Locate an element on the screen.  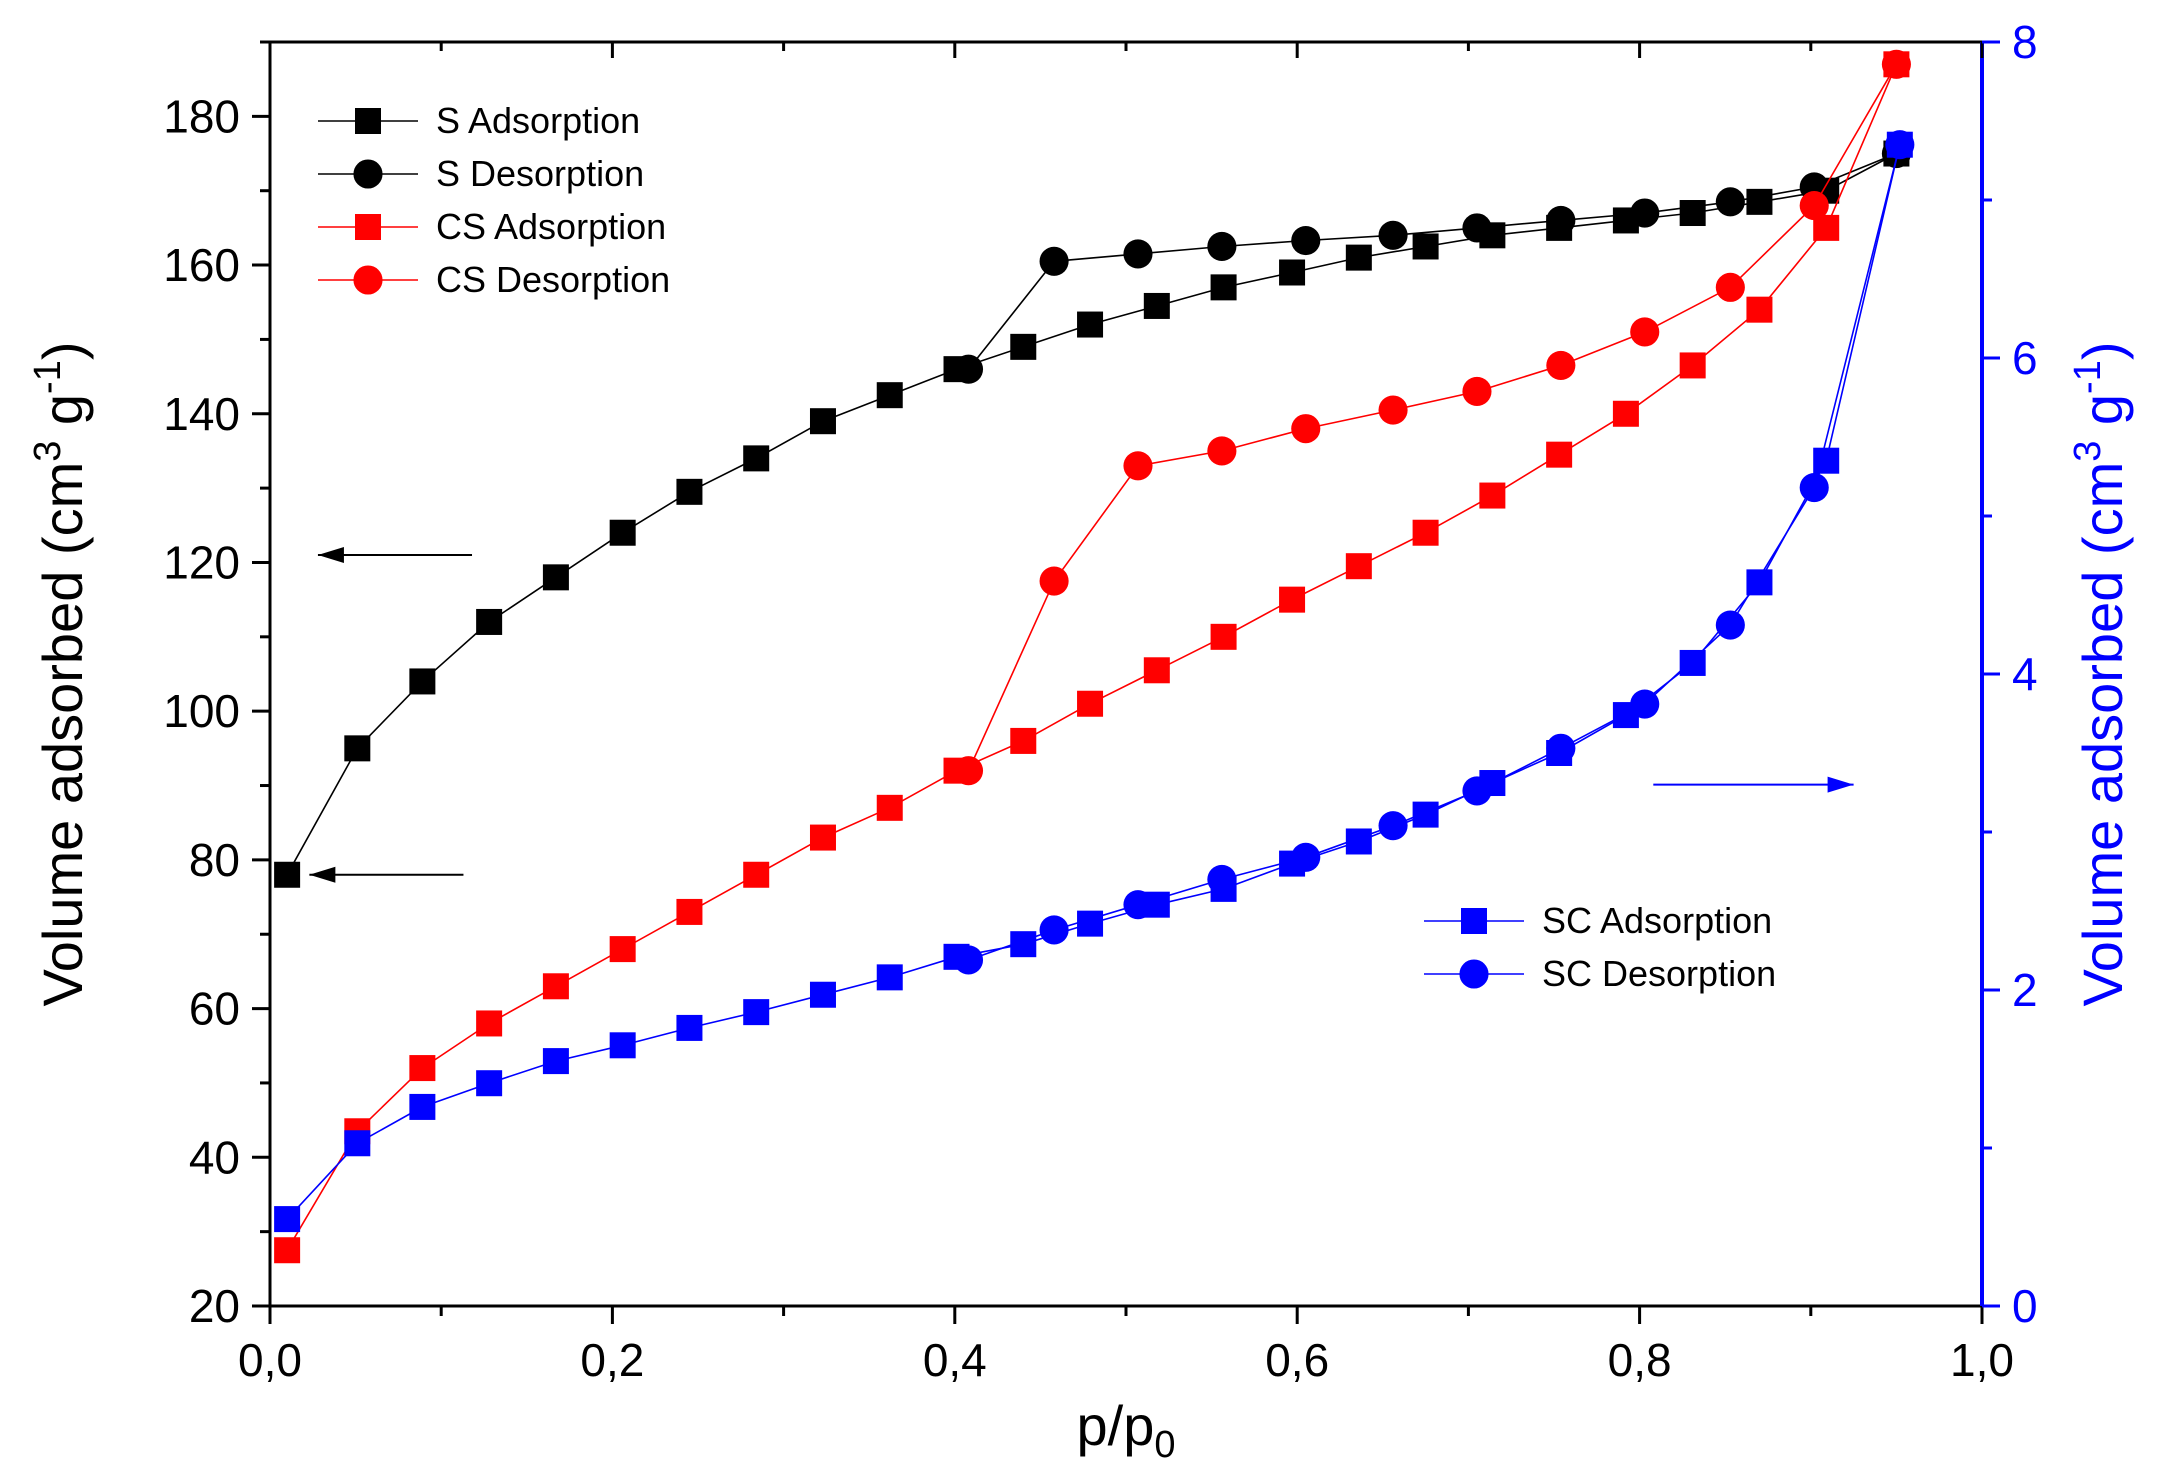
y-left-tick-label: 60 is located at coordinates (214, 1009).